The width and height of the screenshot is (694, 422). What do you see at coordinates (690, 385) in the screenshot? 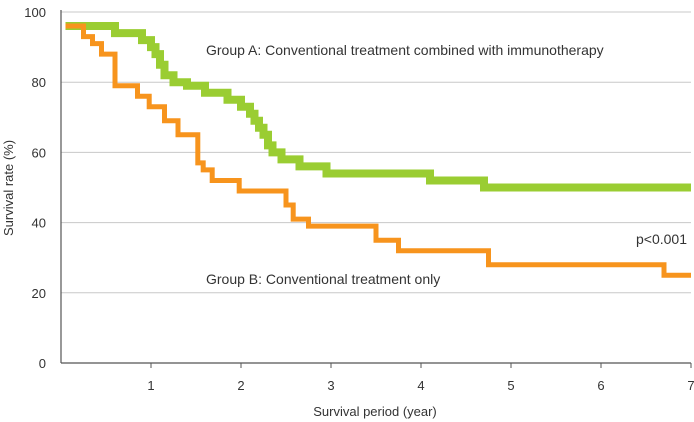
I see `x-tick-label-7: 7` at bounding box center [690, 385].